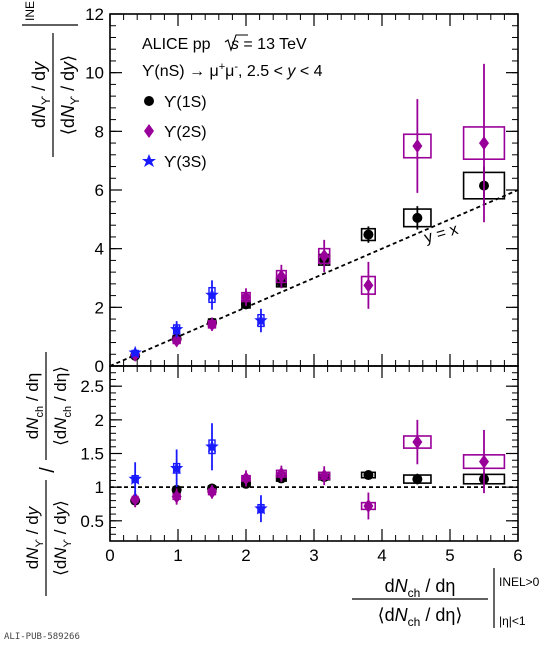  I want to click on legend-label-1s: ϒ(1S), so click(185, 102).